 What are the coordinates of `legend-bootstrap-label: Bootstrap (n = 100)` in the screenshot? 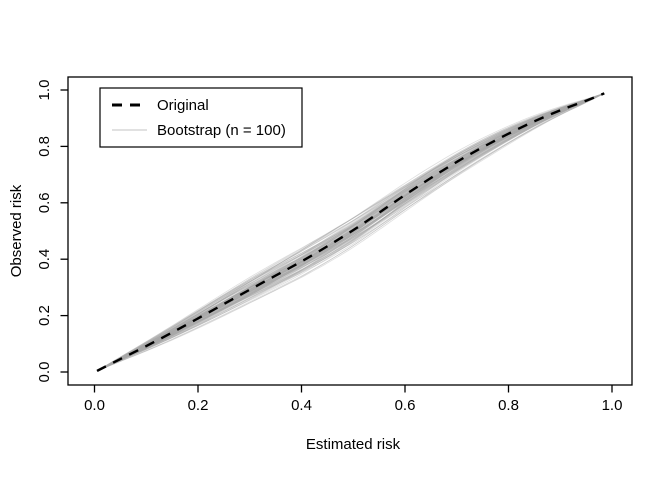 It's located at (221, 130).